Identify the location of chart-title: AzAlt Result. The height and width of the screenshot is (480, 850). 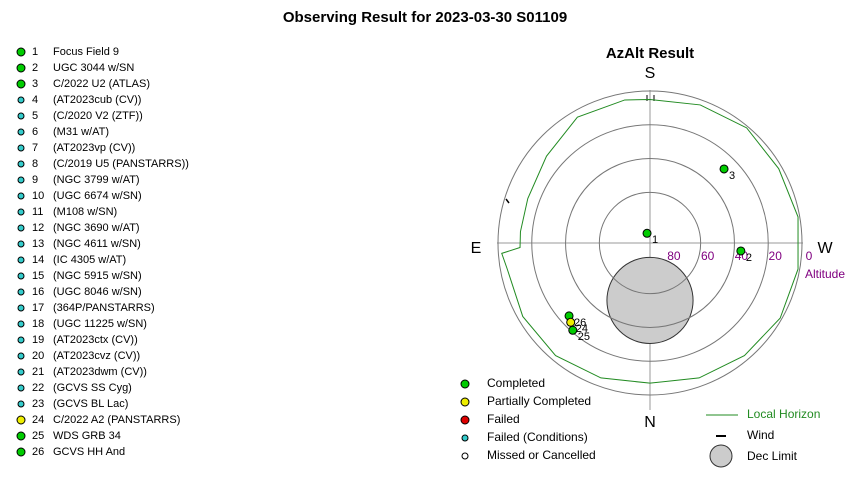
(650, 53).